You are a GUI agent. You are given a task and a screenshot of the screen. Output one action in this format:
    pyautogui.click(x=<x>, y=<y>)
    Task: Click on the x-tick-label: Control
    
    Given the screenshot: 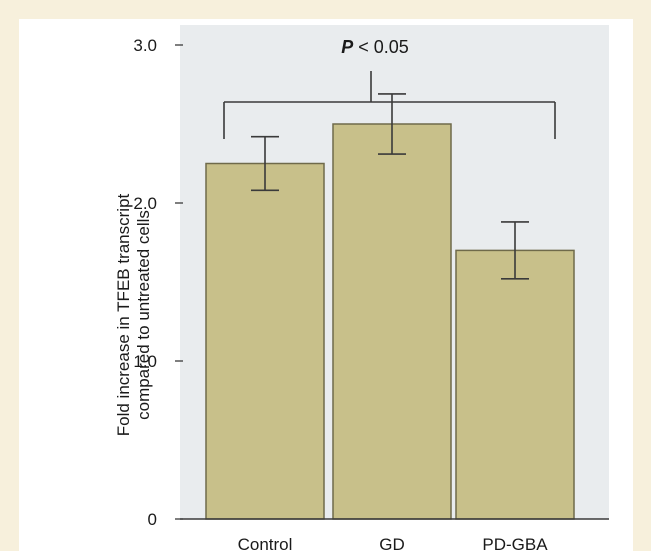 What is the action you would take?
    pyautogui.click(x=265, y=543)
    